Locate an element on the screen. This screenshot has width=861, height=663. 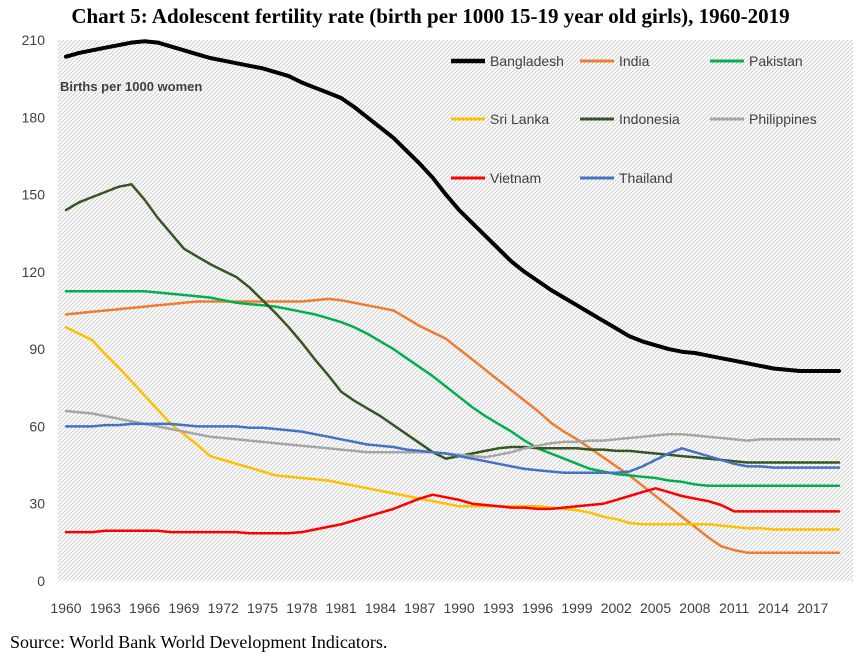
x-tick-label: 1960 is located at coordinates (65, 608).